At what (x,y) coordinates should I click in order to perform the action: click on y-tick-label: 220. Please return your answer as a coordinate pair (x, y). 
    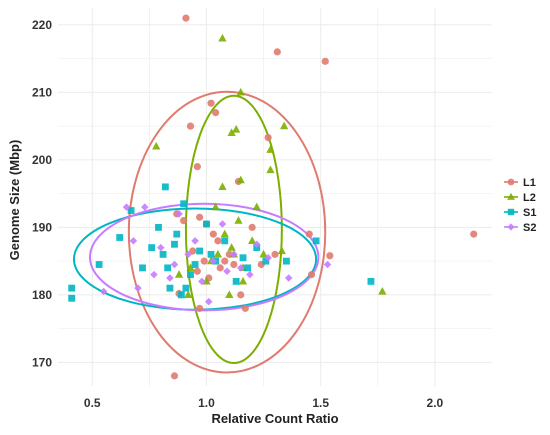
    Looking at the image, I should click on (42, 25).